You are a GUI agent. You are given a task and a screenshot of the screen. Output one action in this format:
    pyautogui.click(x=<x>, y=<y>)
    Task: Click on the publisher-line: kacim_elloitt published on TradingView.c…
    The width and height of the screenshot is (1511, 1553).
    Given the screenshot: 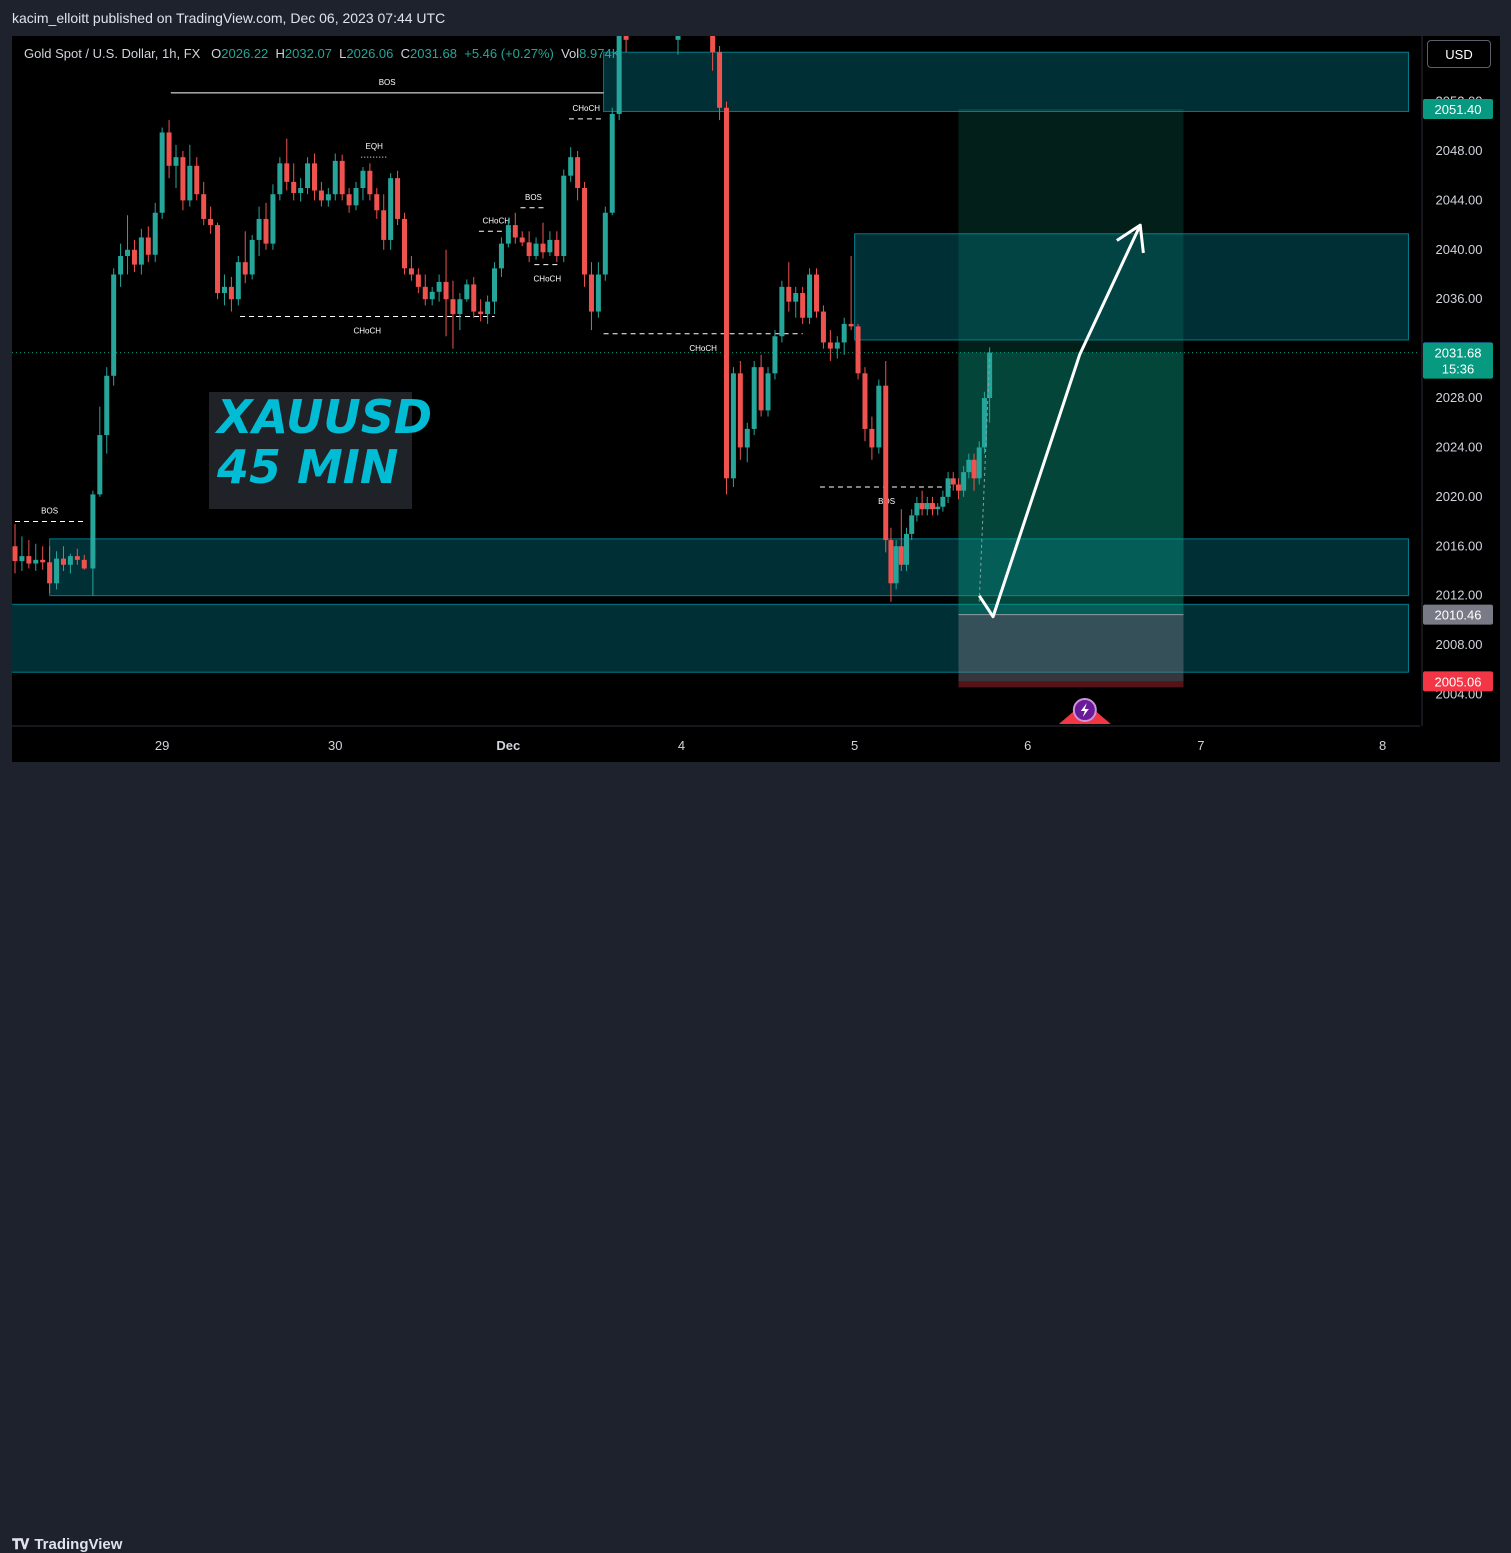 What is the action you would take?
    pyautogui.click(x=229, y=18)
    